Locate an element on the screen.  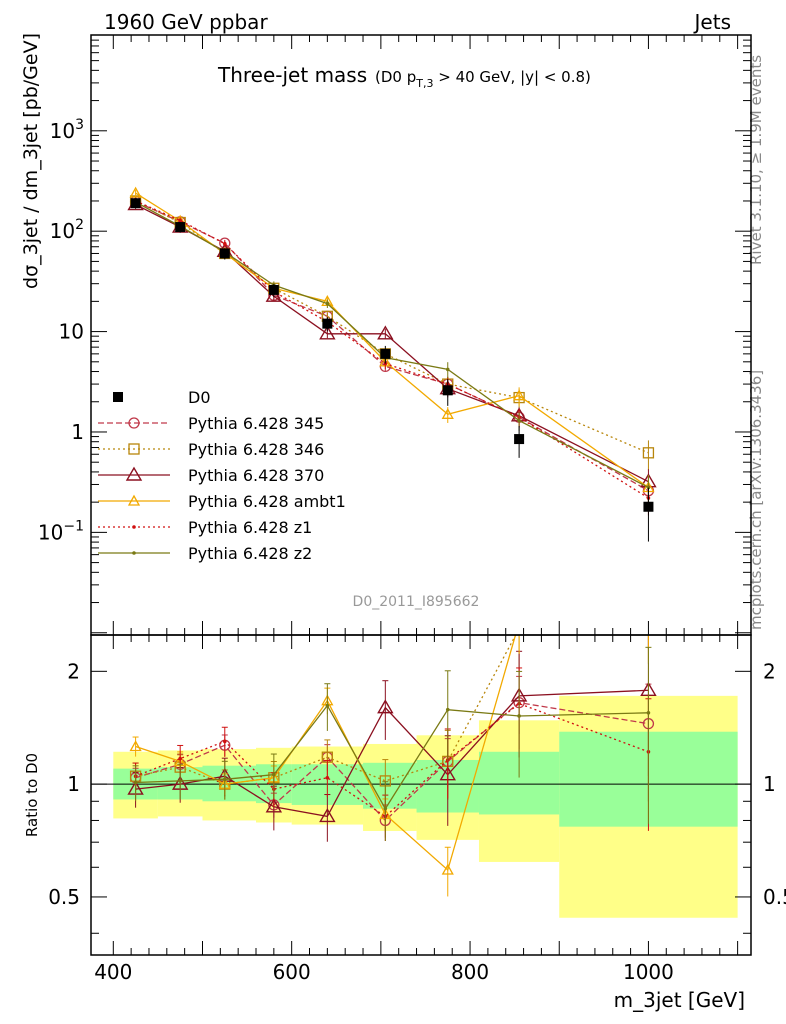
x-tick-labels: 400 600 800 1000 is located at coordinates (384, 972).